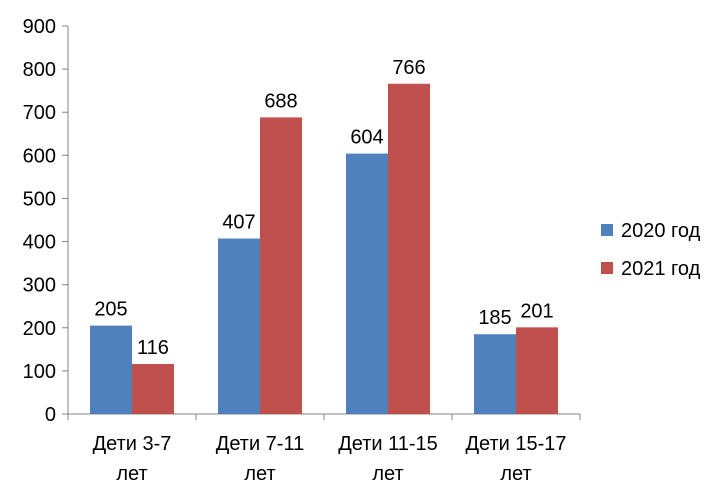 The width and height of the screenshot is (714, 485). What do you see at coordinates (388, 444) in the screenshot?
I see `x-tick-label: Дети 11-15` at bounding box center [388, 444].